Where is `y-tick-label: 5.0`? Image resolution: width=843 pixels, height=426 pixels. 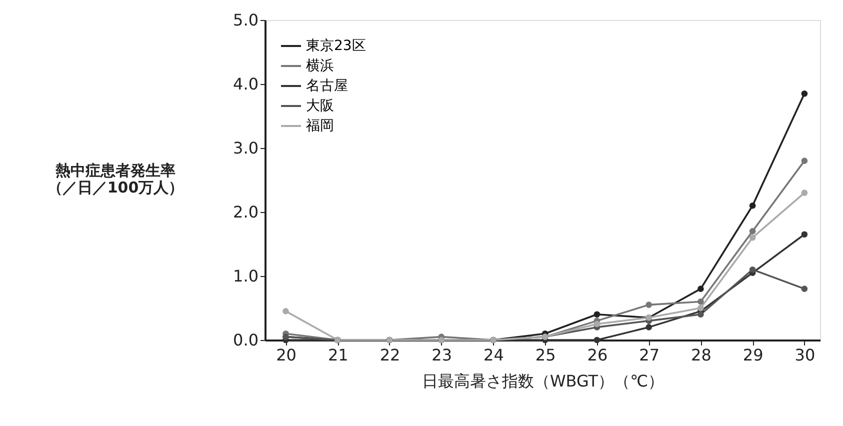 y-tick-label: 5.0 is located at coordinates (245, 20).